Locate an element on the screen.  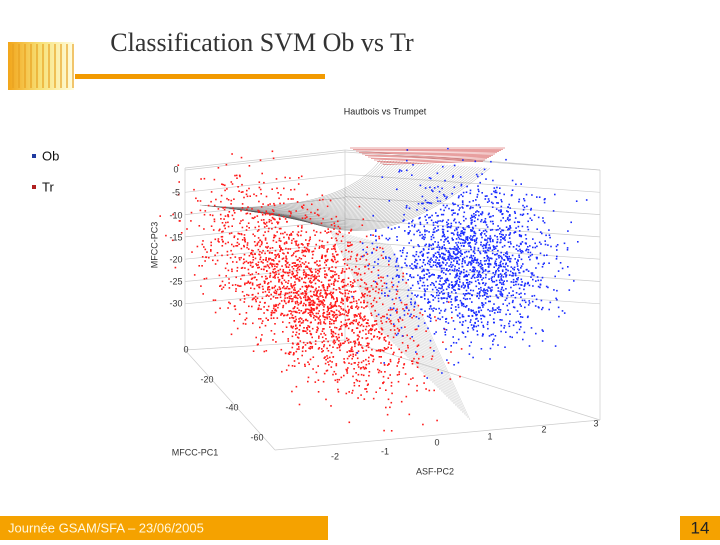
axis-label: MFCC-PC3 is located at coordinates (154, 245).